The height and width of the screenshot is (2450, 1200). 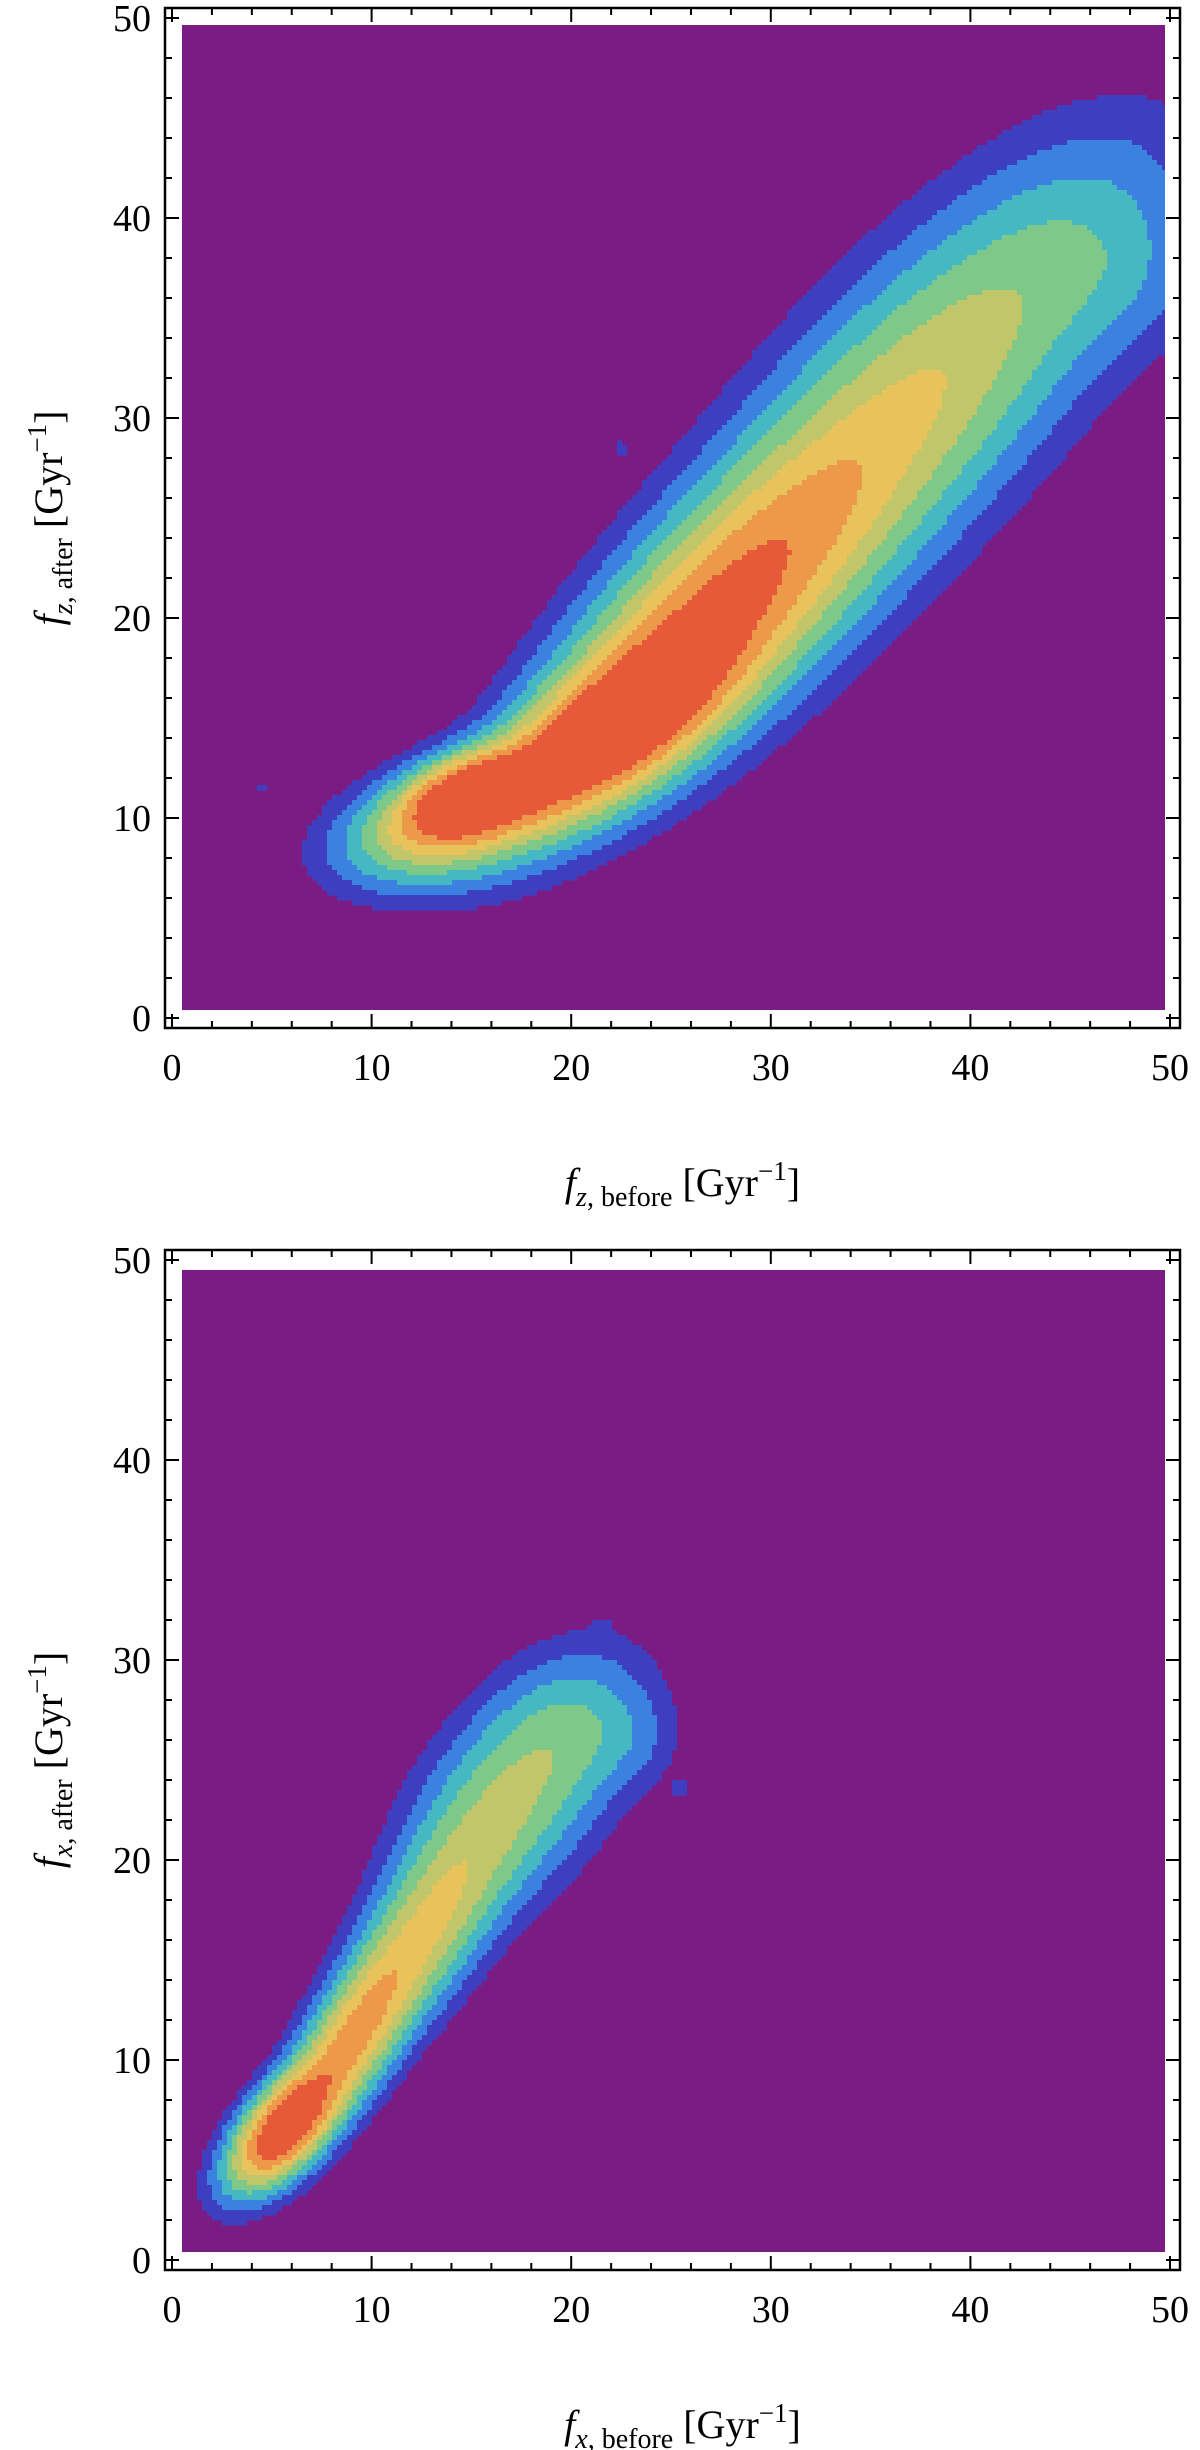 What do you see at coordinates (682, 1184) in the screenshot?
I see `x-axis-label: fz, before [Gyr−1]` at bounding box center [682, 1184].